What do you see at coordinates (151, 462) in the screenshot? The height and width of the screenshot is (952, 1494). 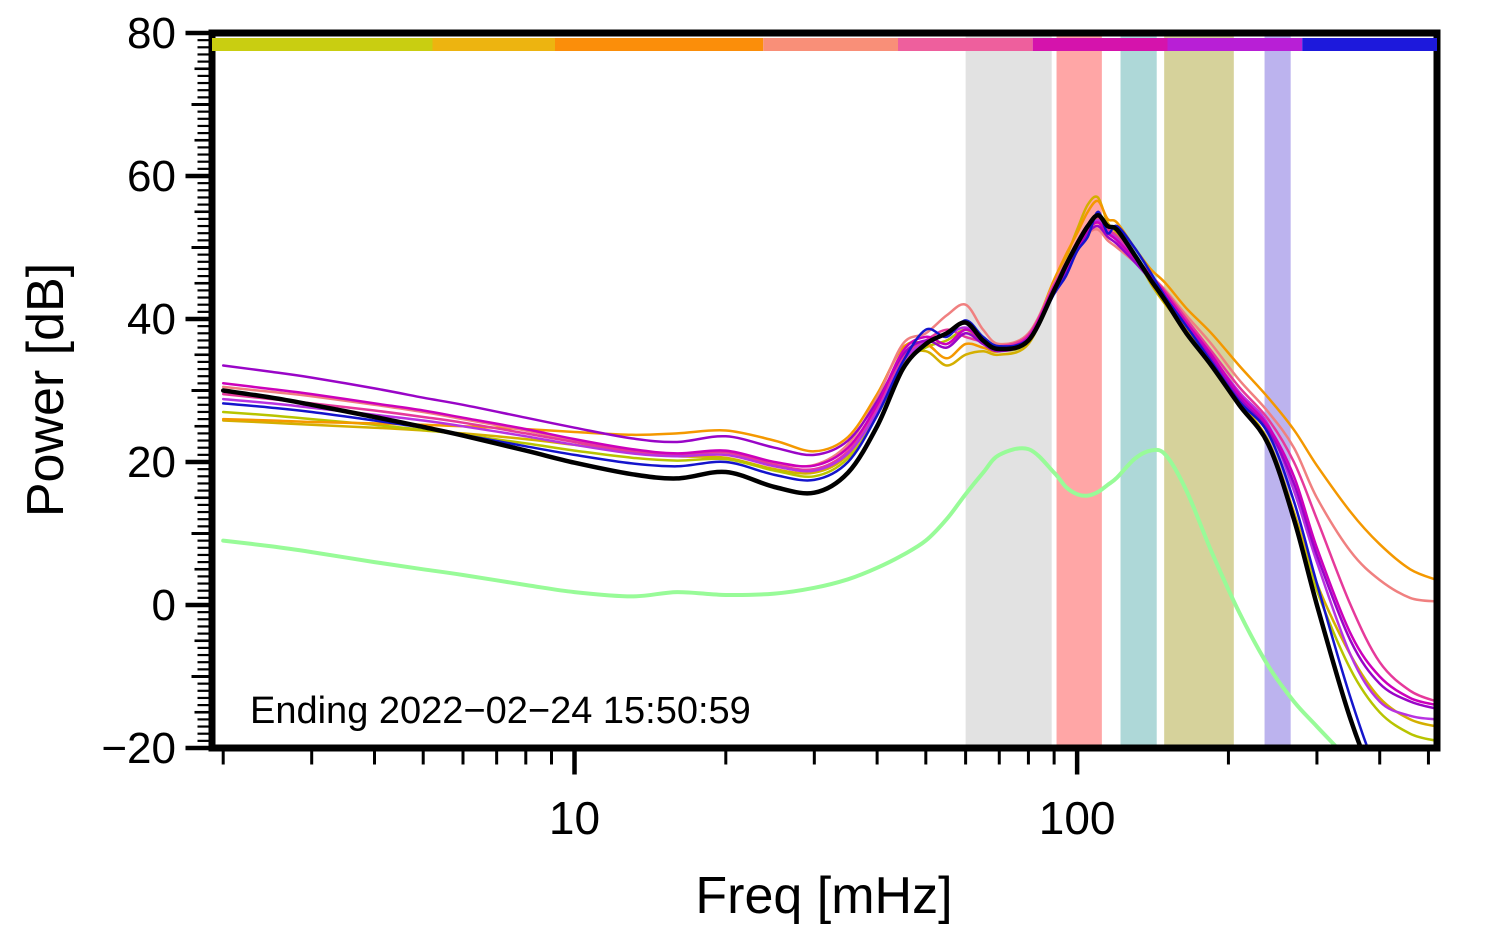 I see `y-tick-label: 20` at bounding box center [151, 462].